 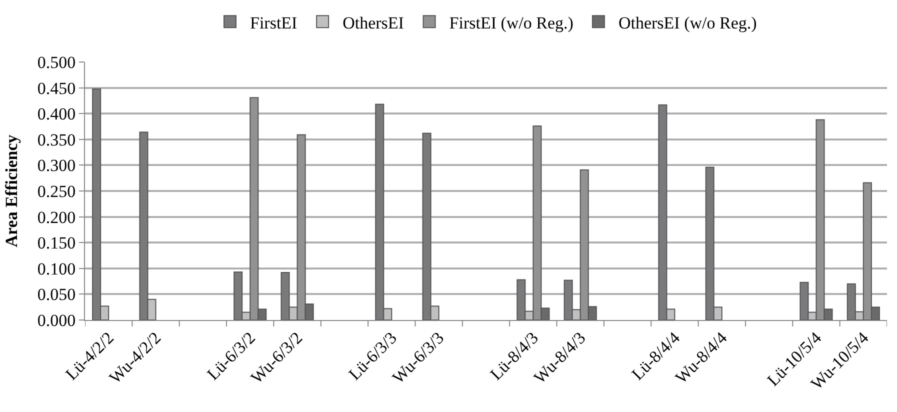 What do you see at coordinates (56, 166) in the screenshot?
I see `y-tick-label: 0.300` at bounding box center [56, 166].